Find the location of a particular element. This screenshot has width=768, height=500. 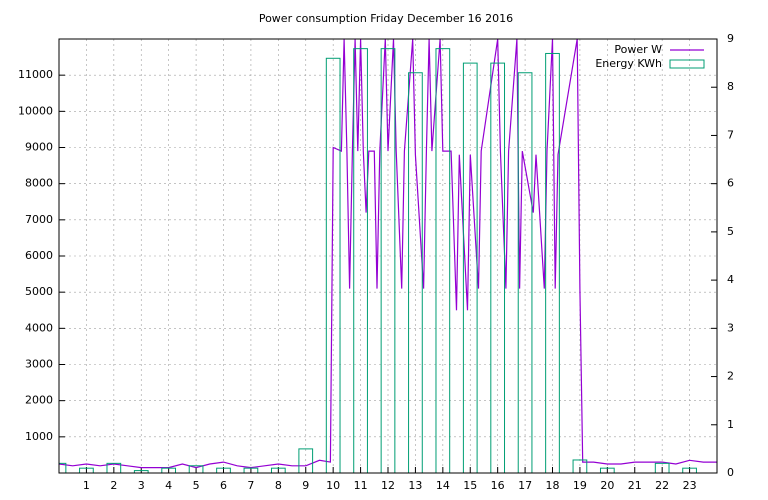

x-tick-label: 18 is located at coordinates (553, 485).